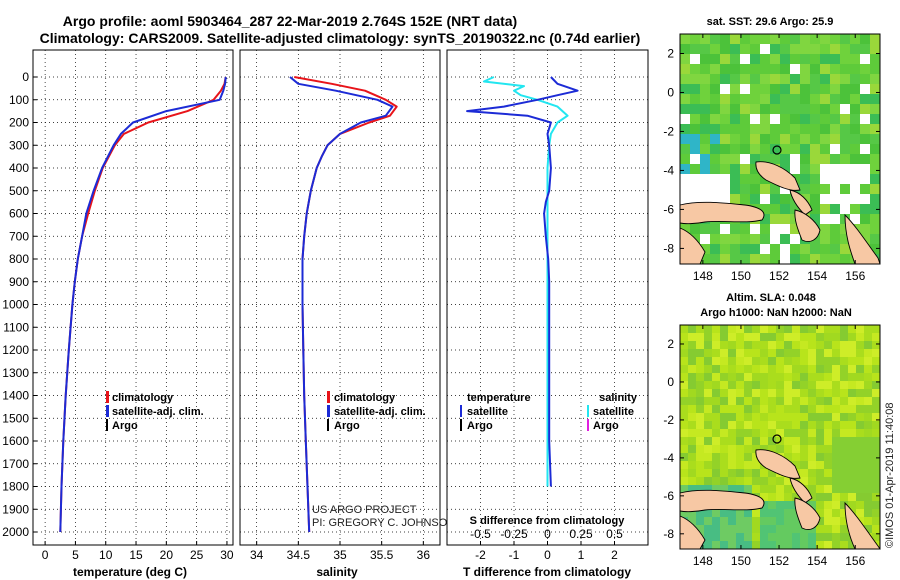 Image resolution: width=900 pixels, height=580 pixels. I want to click on depth-tick-label: 300, so click(19, 145).